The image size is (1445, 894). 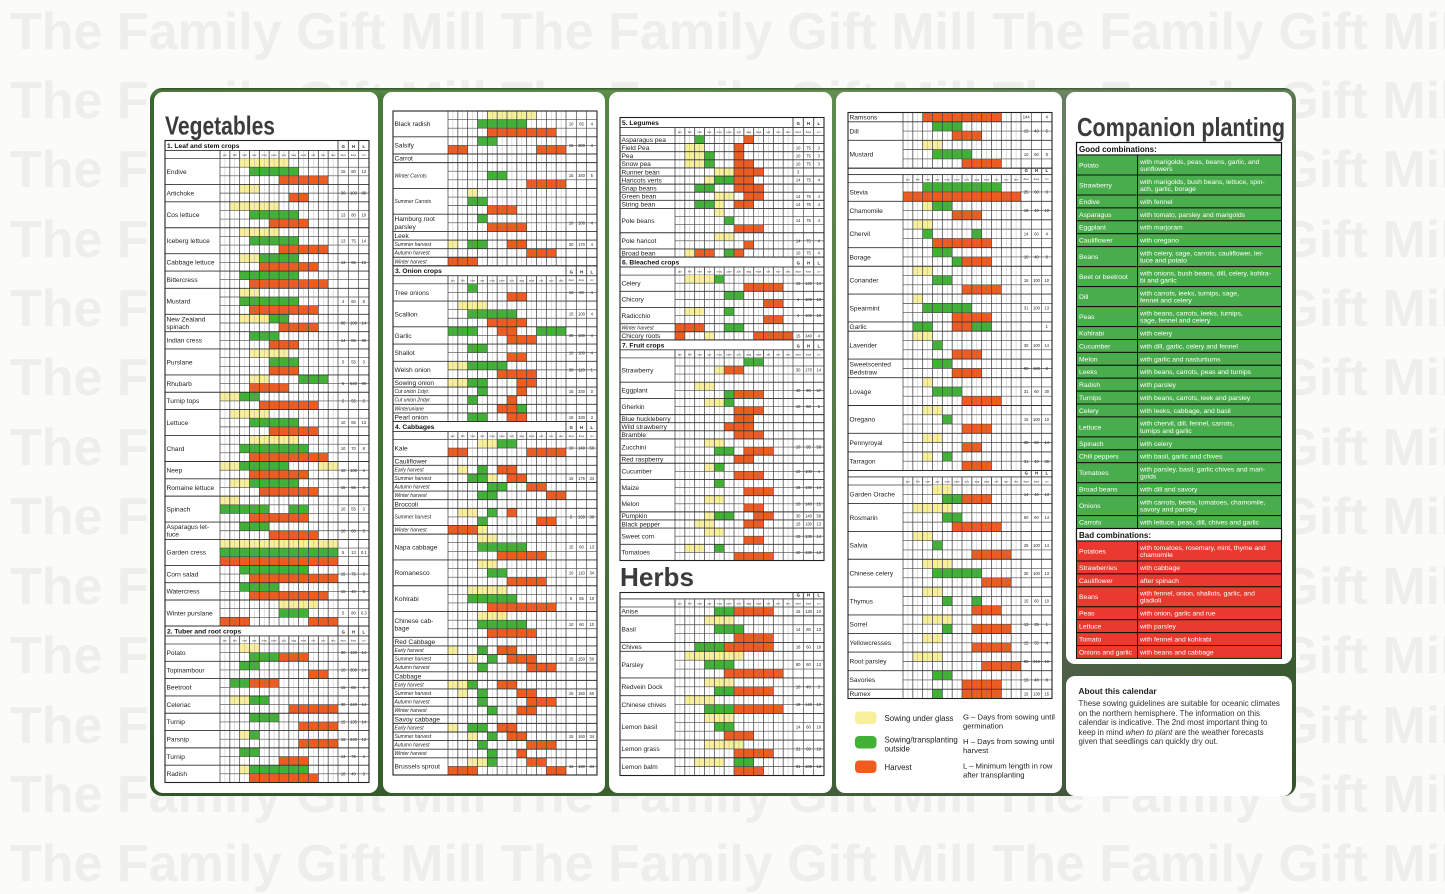 What do you see at coordinates (1090, 626) in the screenshot?
I see `svg-text: Lettuce` at bounding box center [1090, 626].